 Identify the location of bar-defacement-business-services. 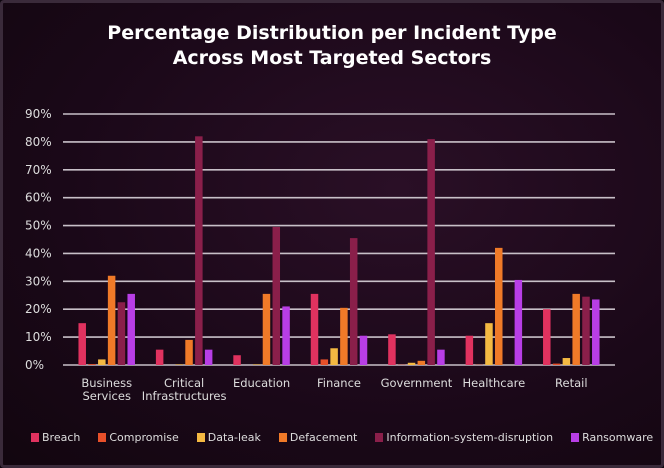
(111, 320).